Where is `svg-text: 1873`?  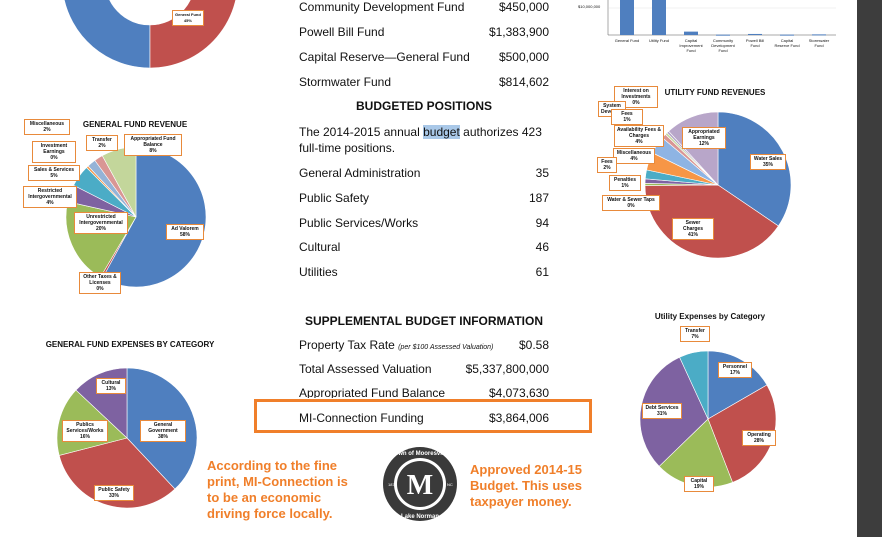
svg-text: 1873 is located at coordinates (393, 484).